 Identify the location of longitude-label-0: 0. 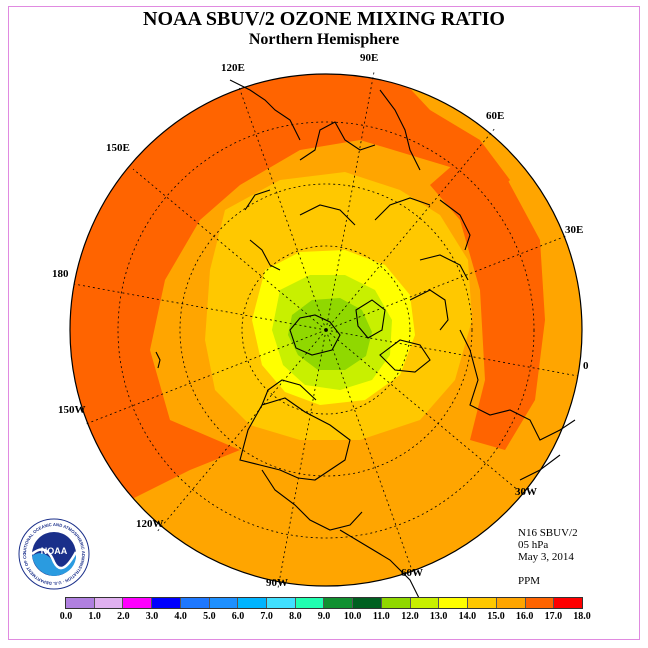
(586, 366).